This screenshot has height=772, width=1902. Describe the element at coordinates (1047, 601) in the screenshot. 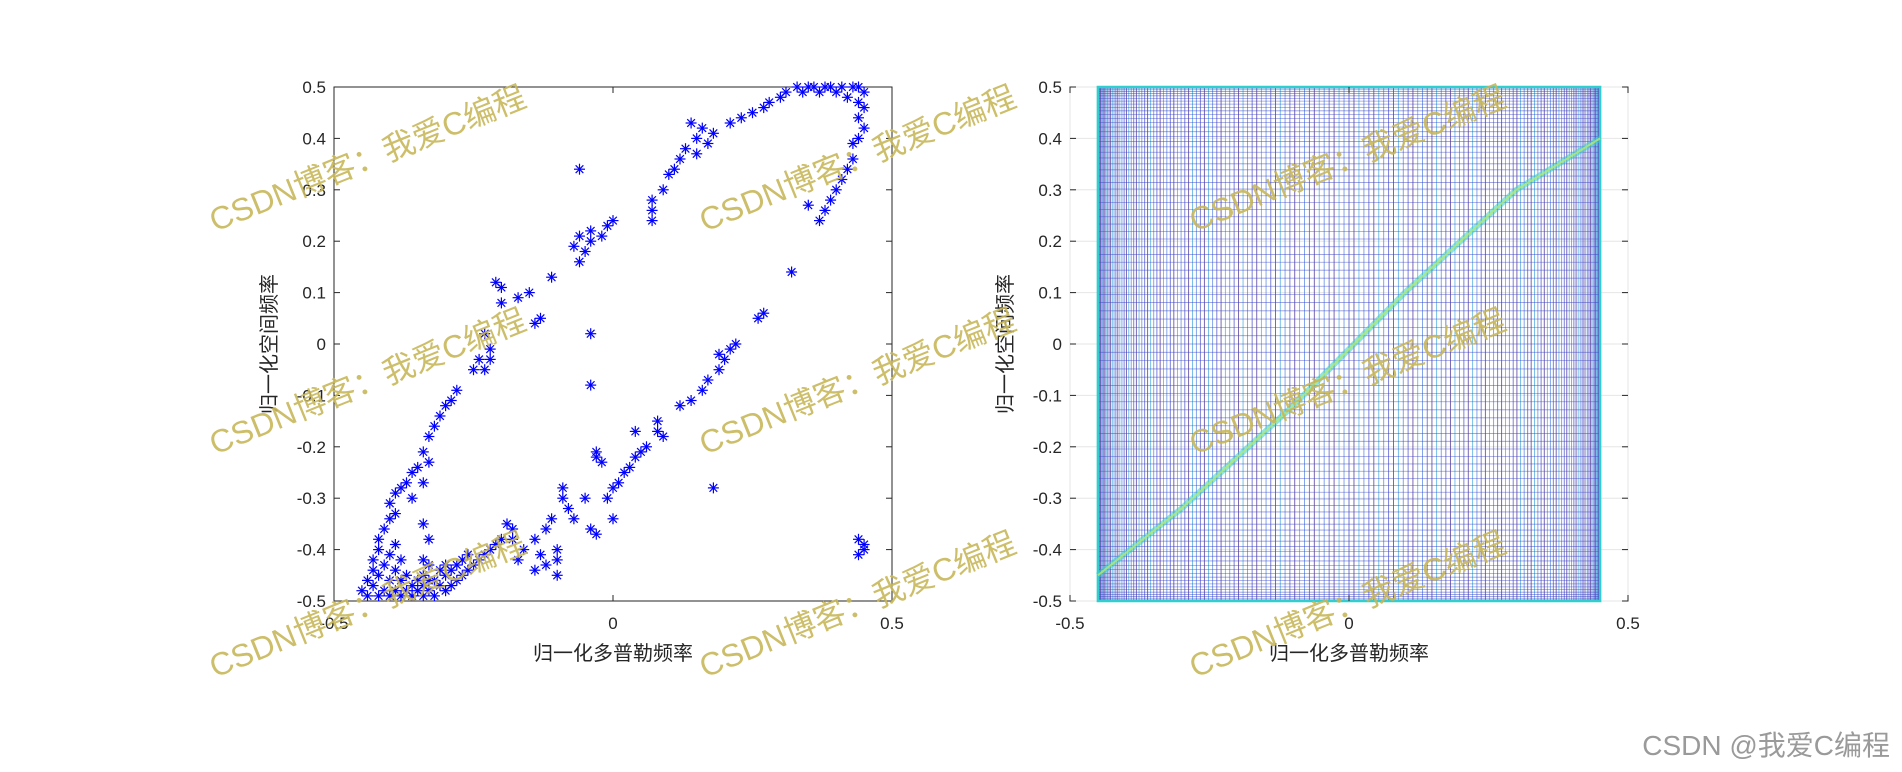

I see `right-y-tick-label: -0.5` at that location.